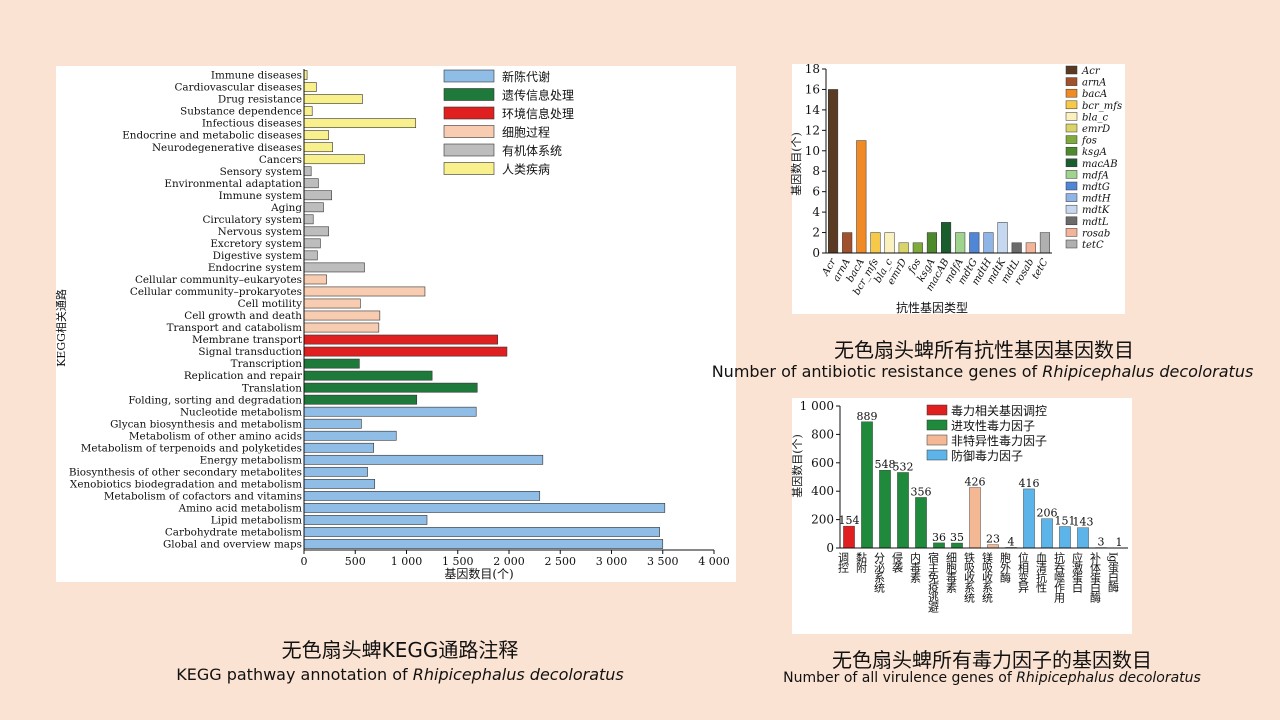 Image resolution: width=1280 pixels, height=720 pixels. I want to click on virulence-category-label: Ig蛋白酶, so click(1113, 572).